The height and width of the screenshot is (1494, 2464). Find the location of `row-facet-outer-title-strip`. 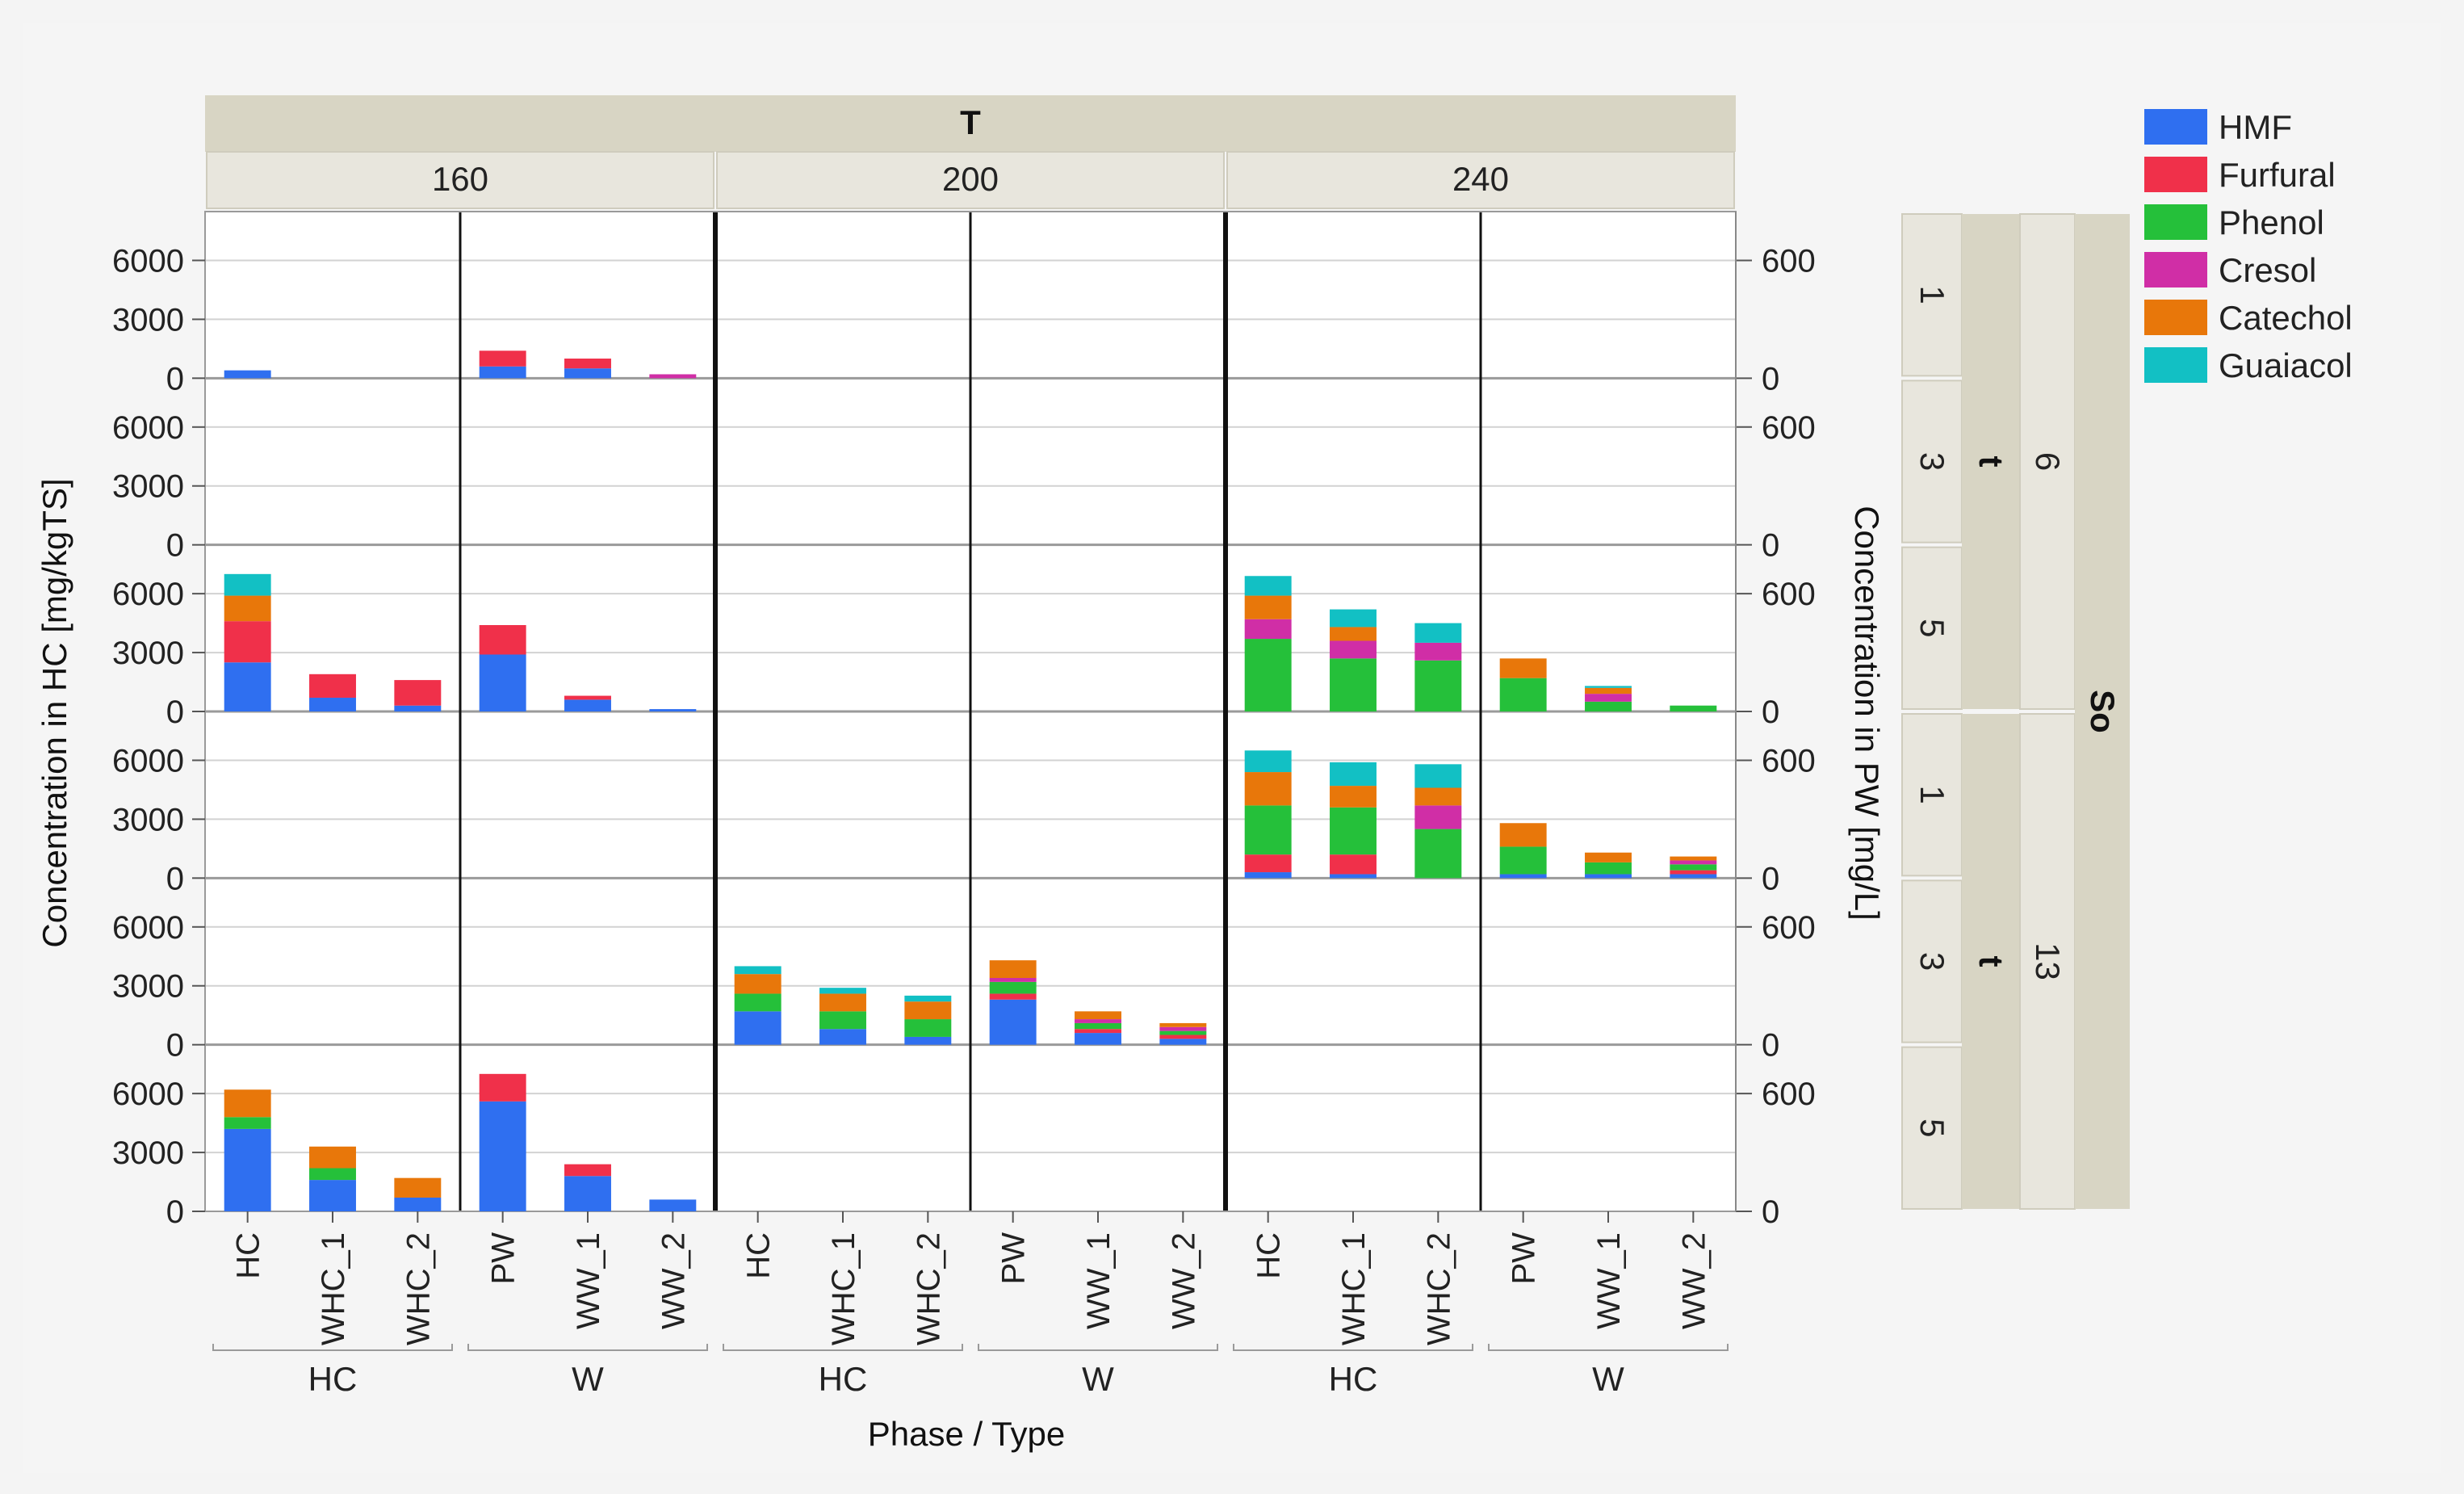

row-facet-outer-title-strip is located at coordinates (2102, 711).